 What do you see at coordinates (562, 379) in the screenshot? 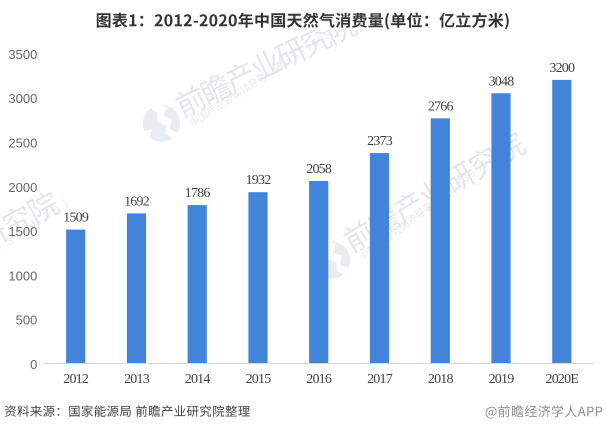
I see `svg-text: 2020E` at bounding box center [562, 379].